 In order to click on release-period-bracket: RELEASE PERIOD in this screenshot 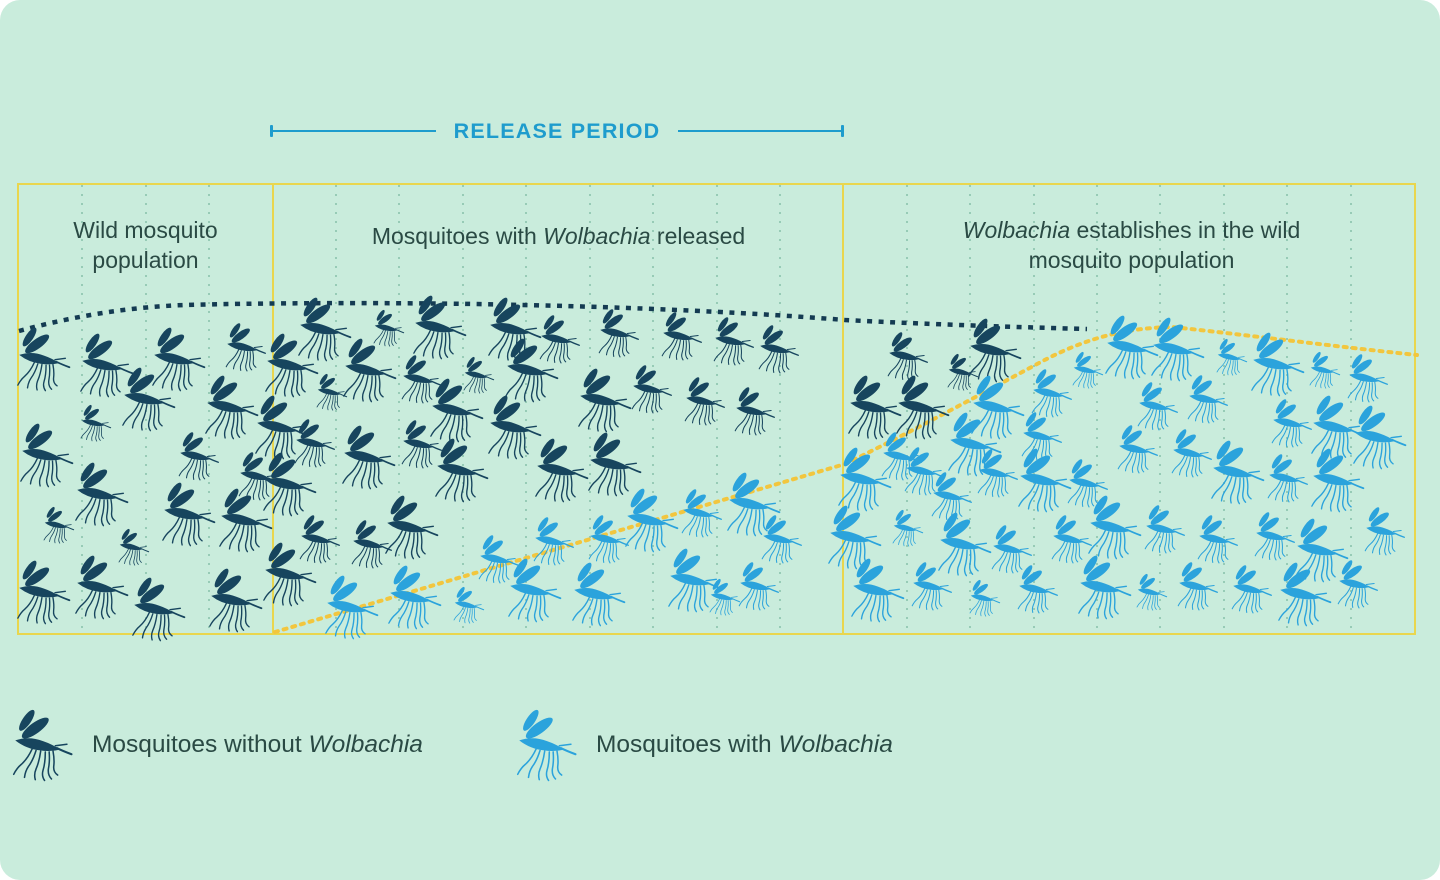, I will do `click(557, 131)`.